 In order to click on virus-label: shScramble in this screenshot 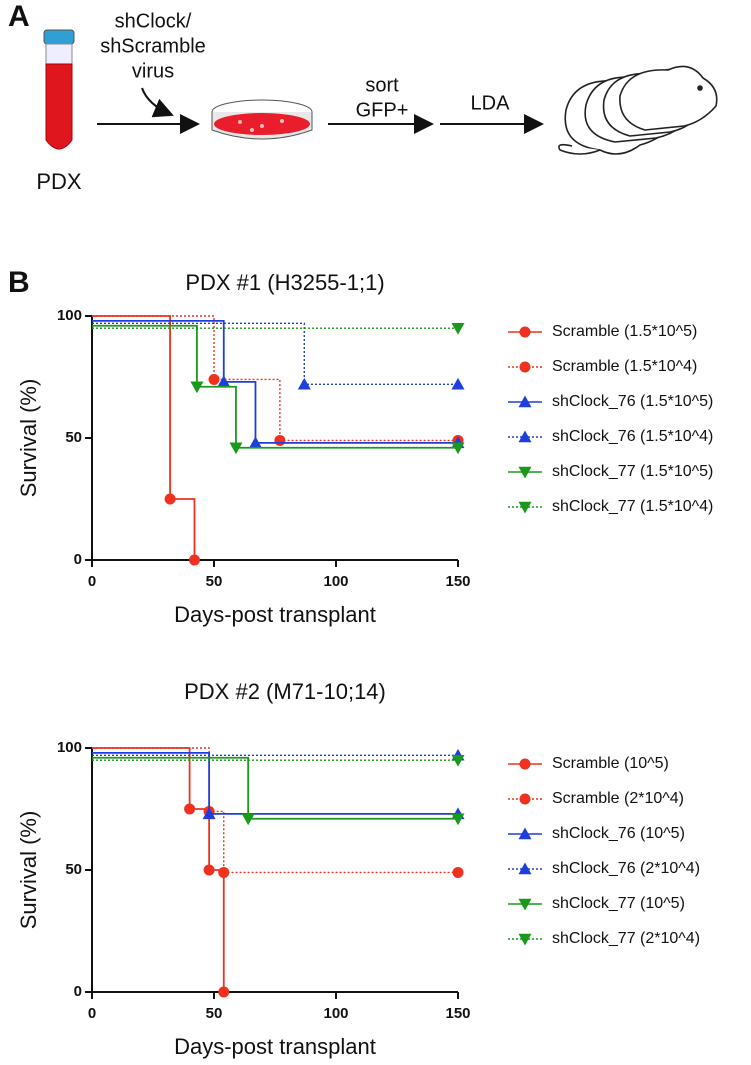, I will do `click(153, 46)`.